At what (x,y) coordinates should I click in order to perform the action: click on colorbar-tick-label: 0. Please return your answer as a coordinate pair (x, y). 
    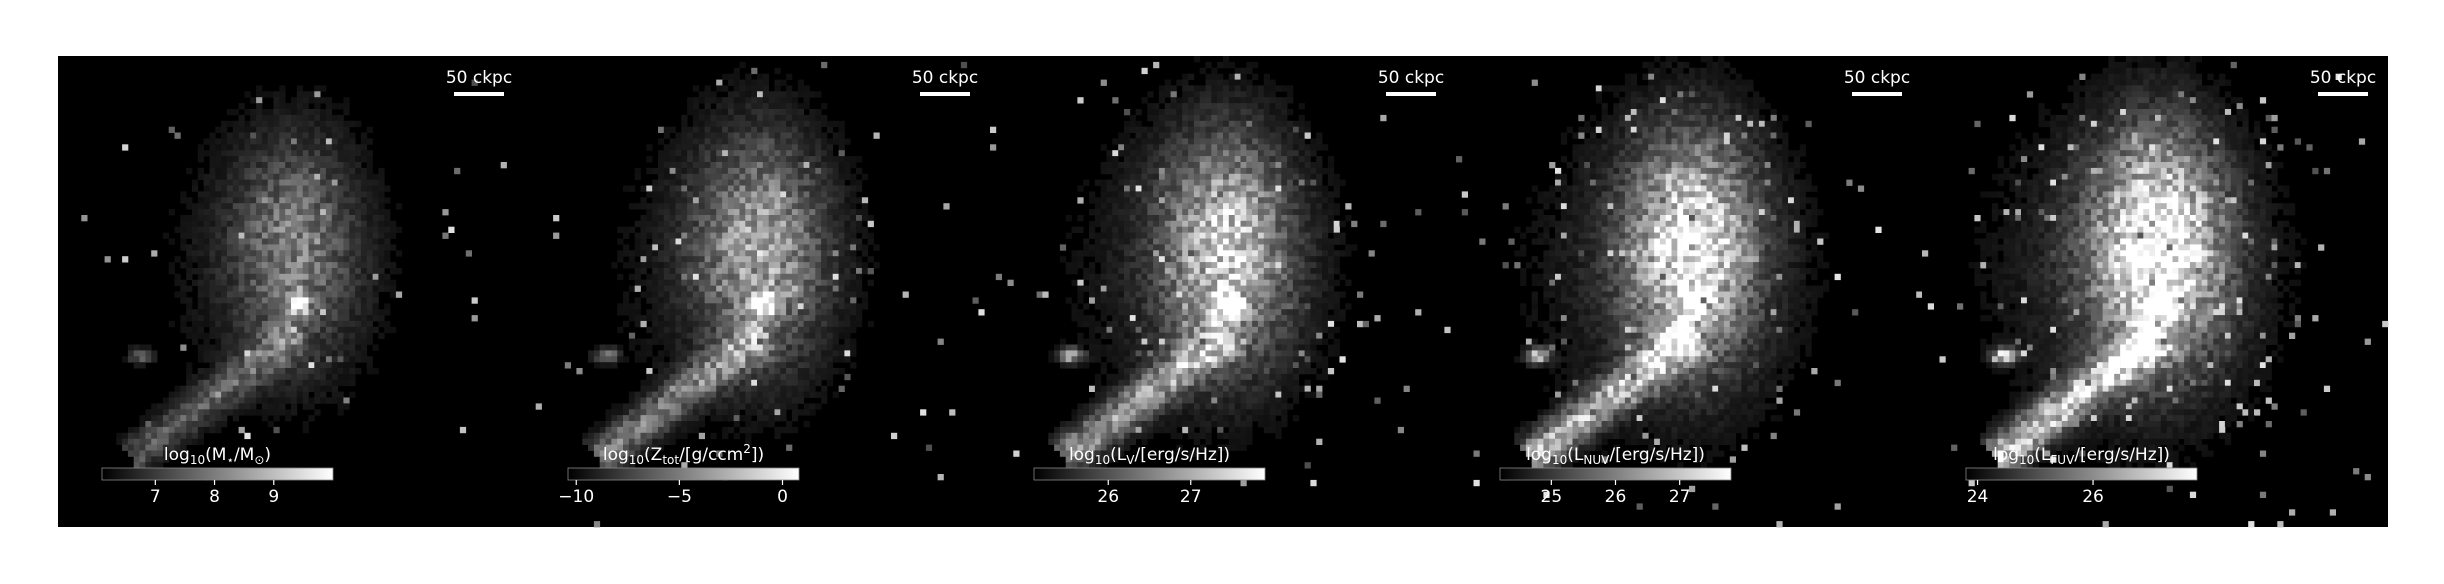
    Looking at the image, I should click on (782, 497).